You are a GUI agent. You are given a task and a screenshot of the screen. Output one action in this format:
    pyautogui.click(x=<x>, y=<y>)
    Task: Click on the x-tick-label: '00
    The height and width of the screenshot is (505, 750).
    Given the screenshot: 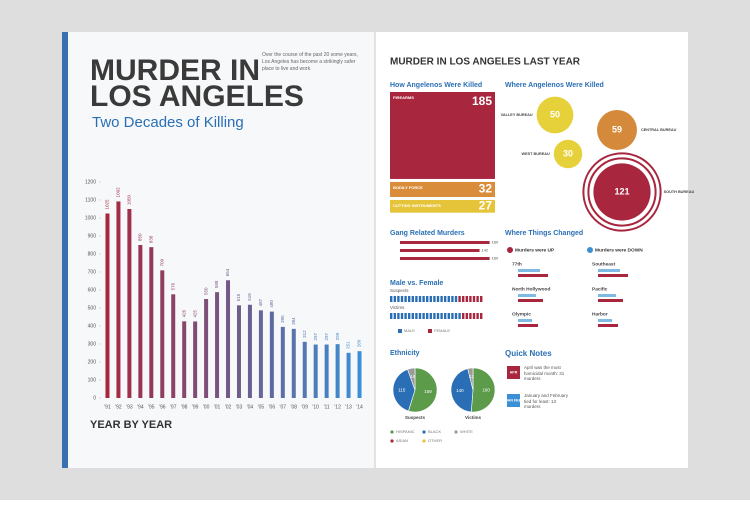 What is the action you would take?
    pyautogui.click(x=206, y=407)
    